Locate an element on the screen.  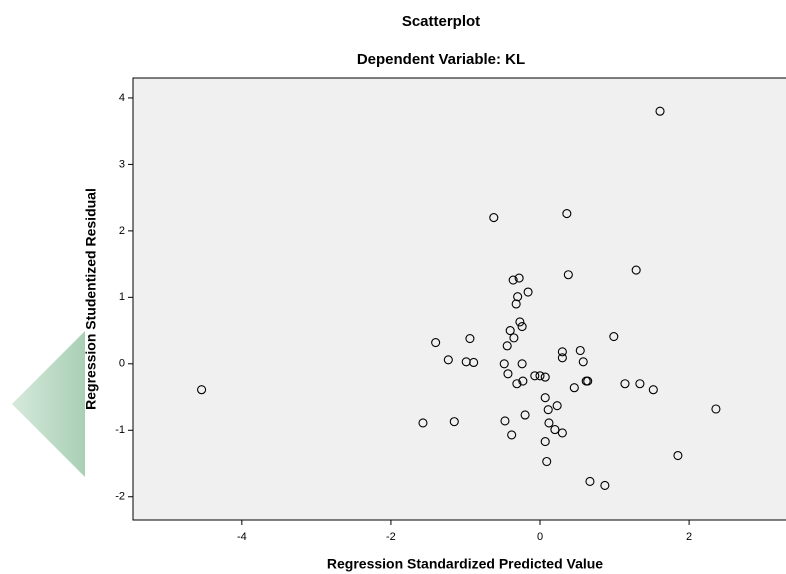
y-tick-label: 1 is located at coordinates (122, 297).